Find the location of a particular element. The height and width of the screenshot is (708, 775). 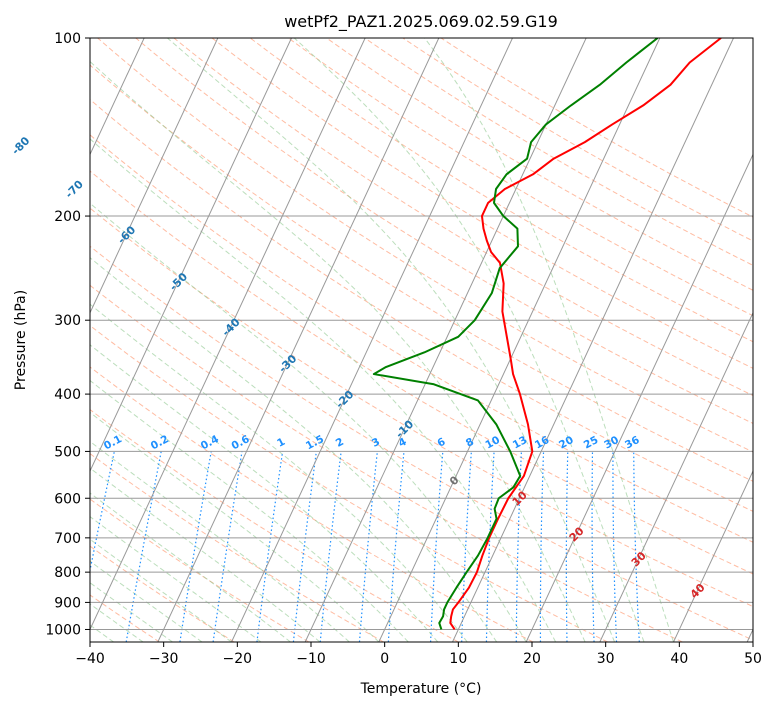

x-tick-label: −40 is located at coordinates (90, 659).